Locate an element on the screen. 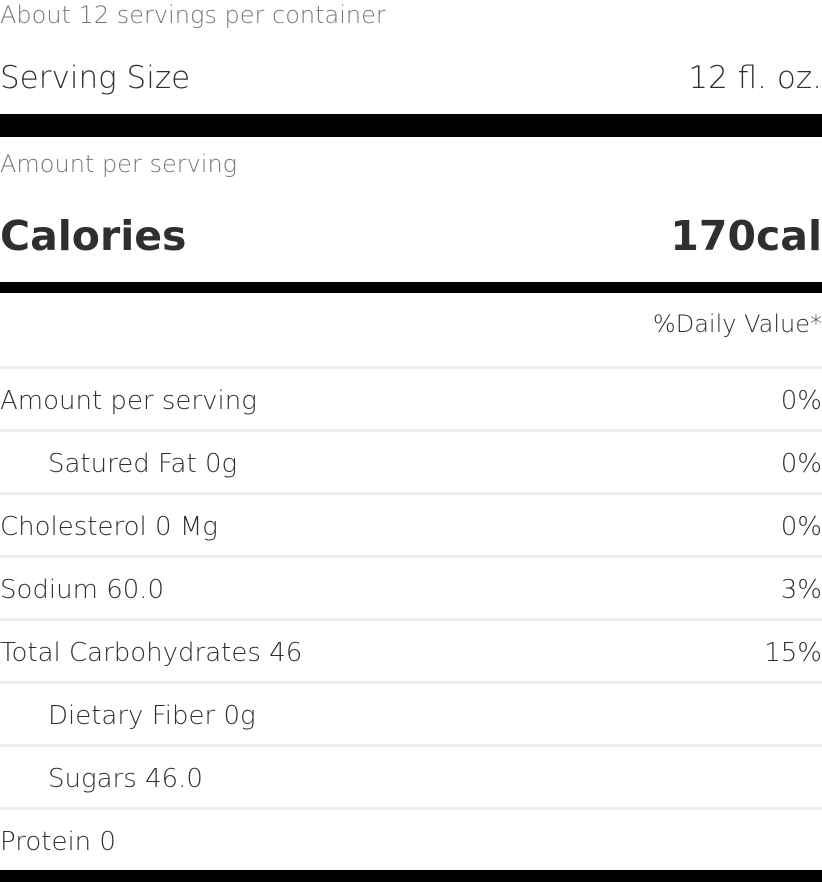 The image size is (822, 882). nutrient-row: Cholesterol 0 Mg 0% is located at coordinates (411, 527).